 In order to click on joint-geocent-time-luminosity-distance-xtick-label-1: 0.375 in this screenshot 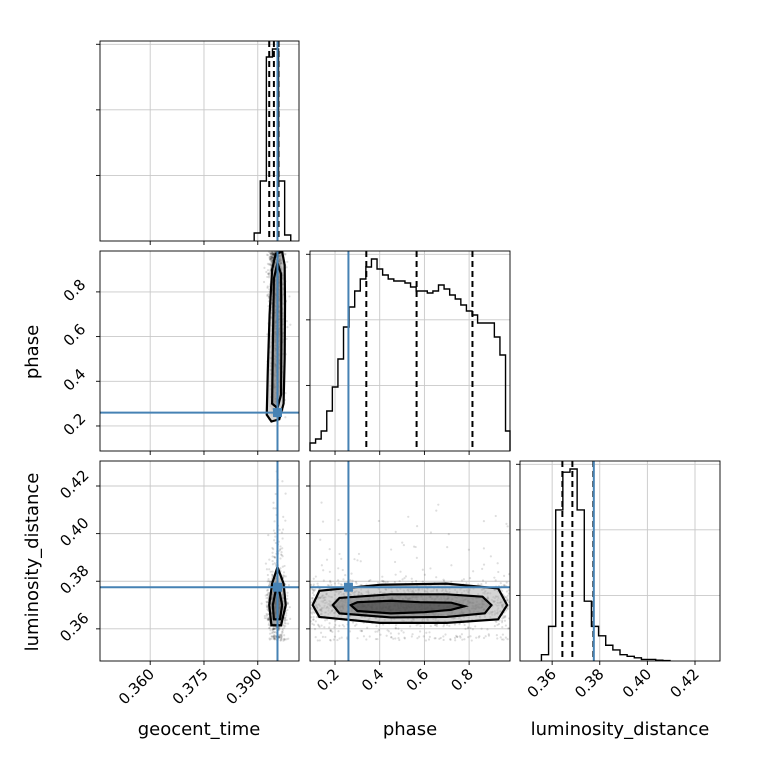, I will do `click(190, 686)`.